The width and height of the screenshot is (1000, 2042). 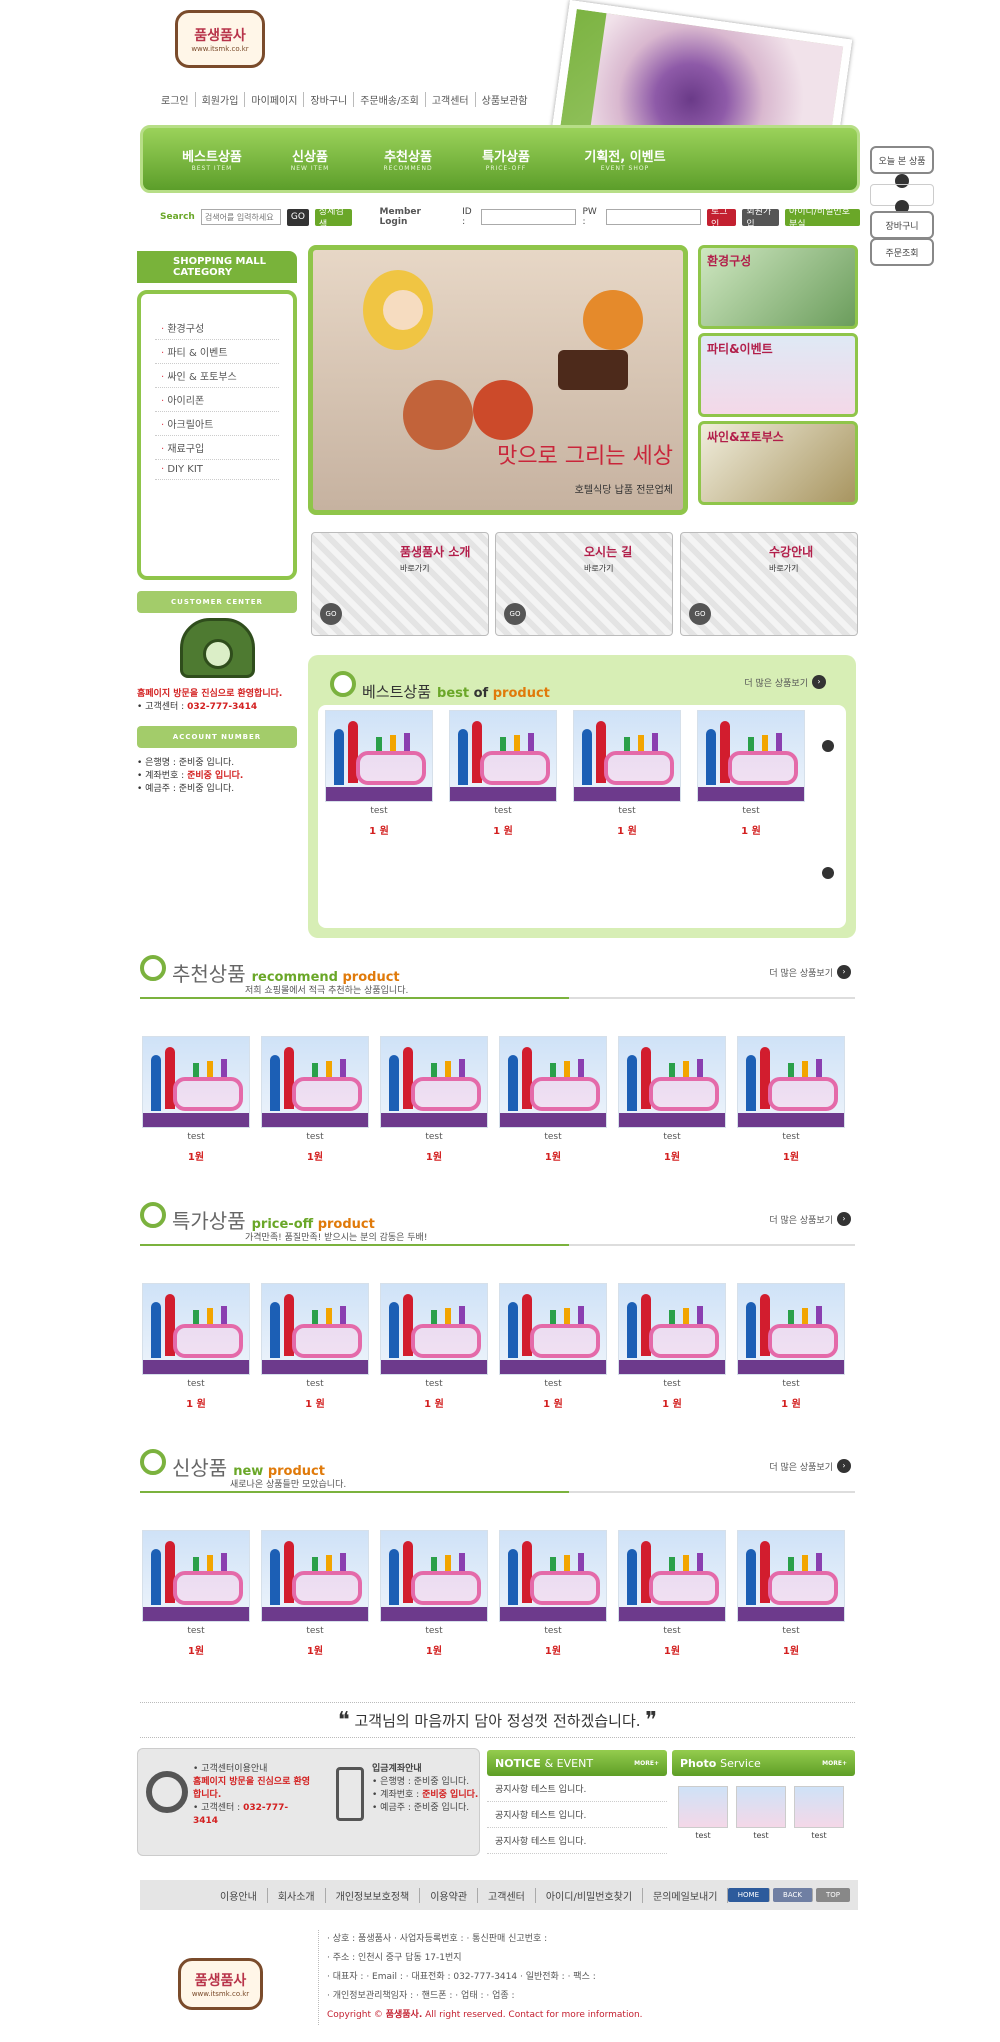 I want to click on footer-link: 문의메일보내기, so click(x=686, y=1895).